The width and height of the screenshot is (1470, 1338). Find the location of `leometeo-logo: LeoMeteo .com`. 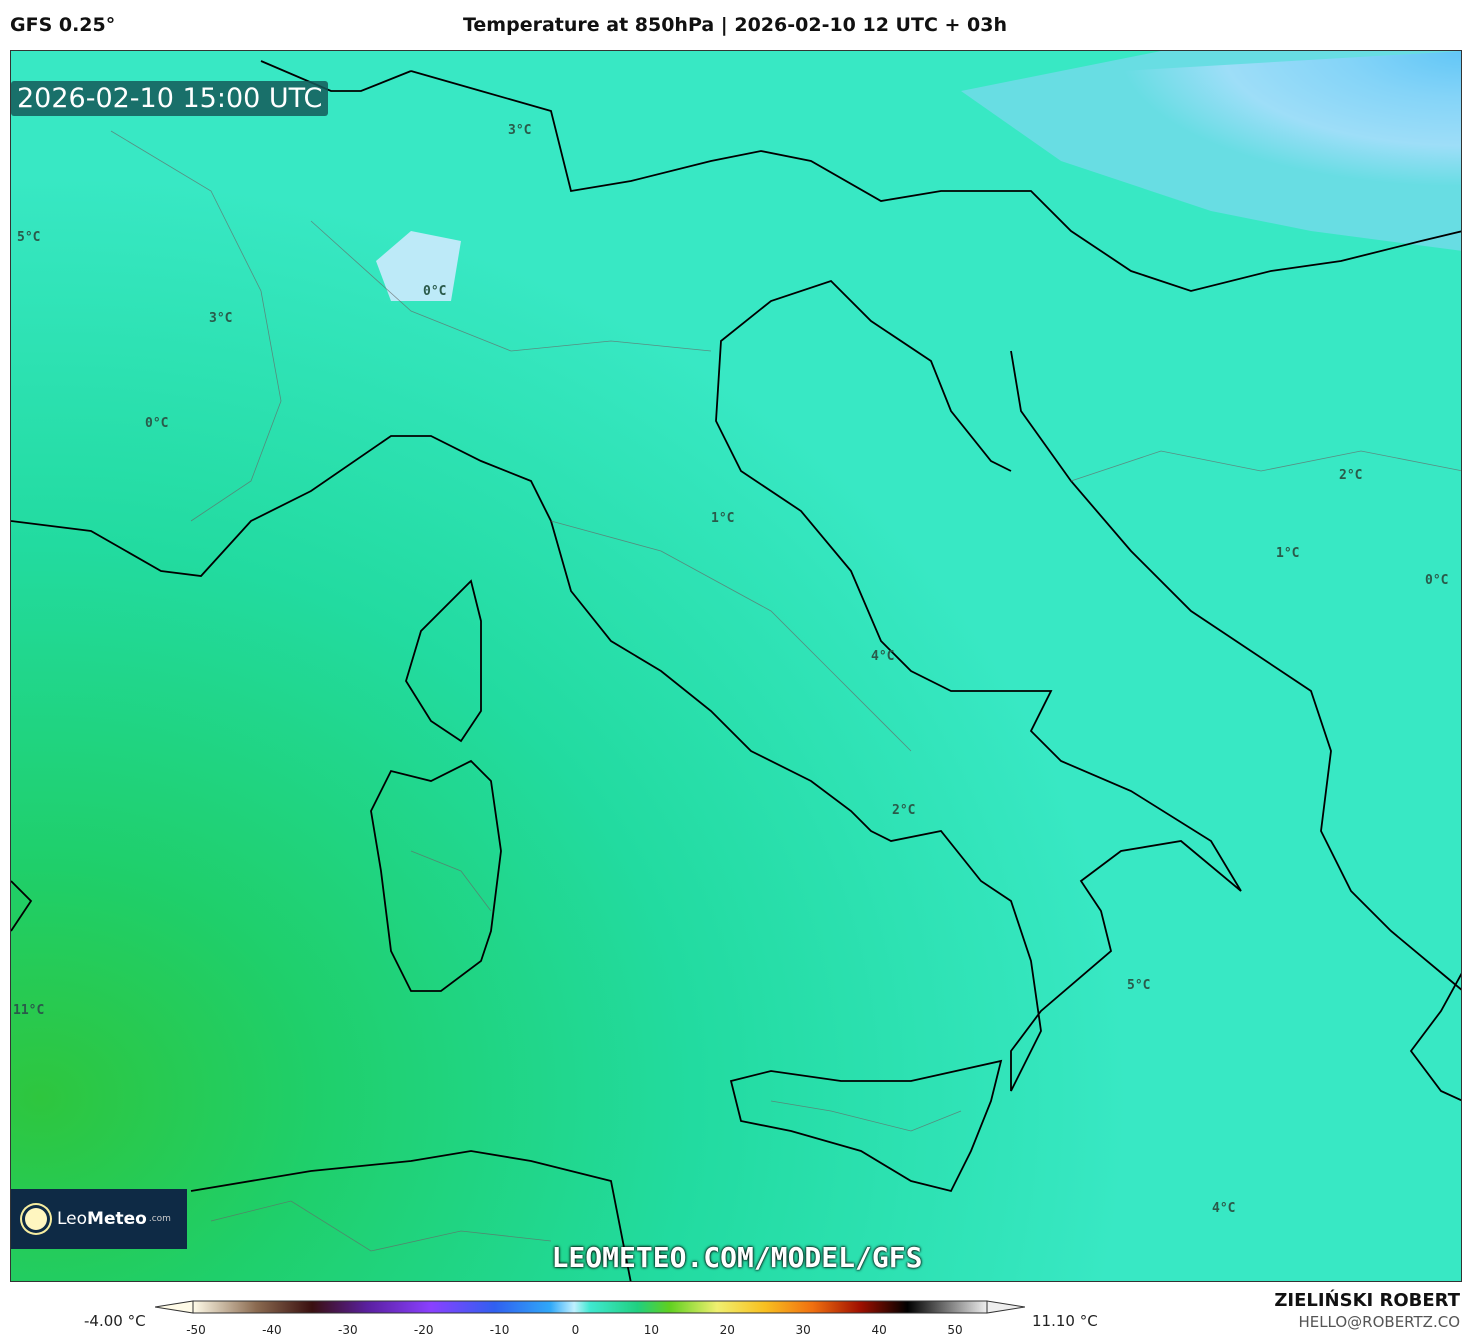

leometeo-logo: LeoMeteo .com is located at coordinates (99, 1219).